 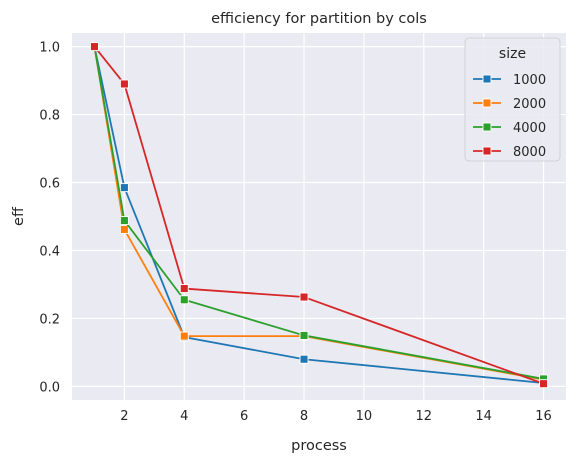 I want to click on legend-items: 1000 2000 4000 8000, so click(x=509, y=116).